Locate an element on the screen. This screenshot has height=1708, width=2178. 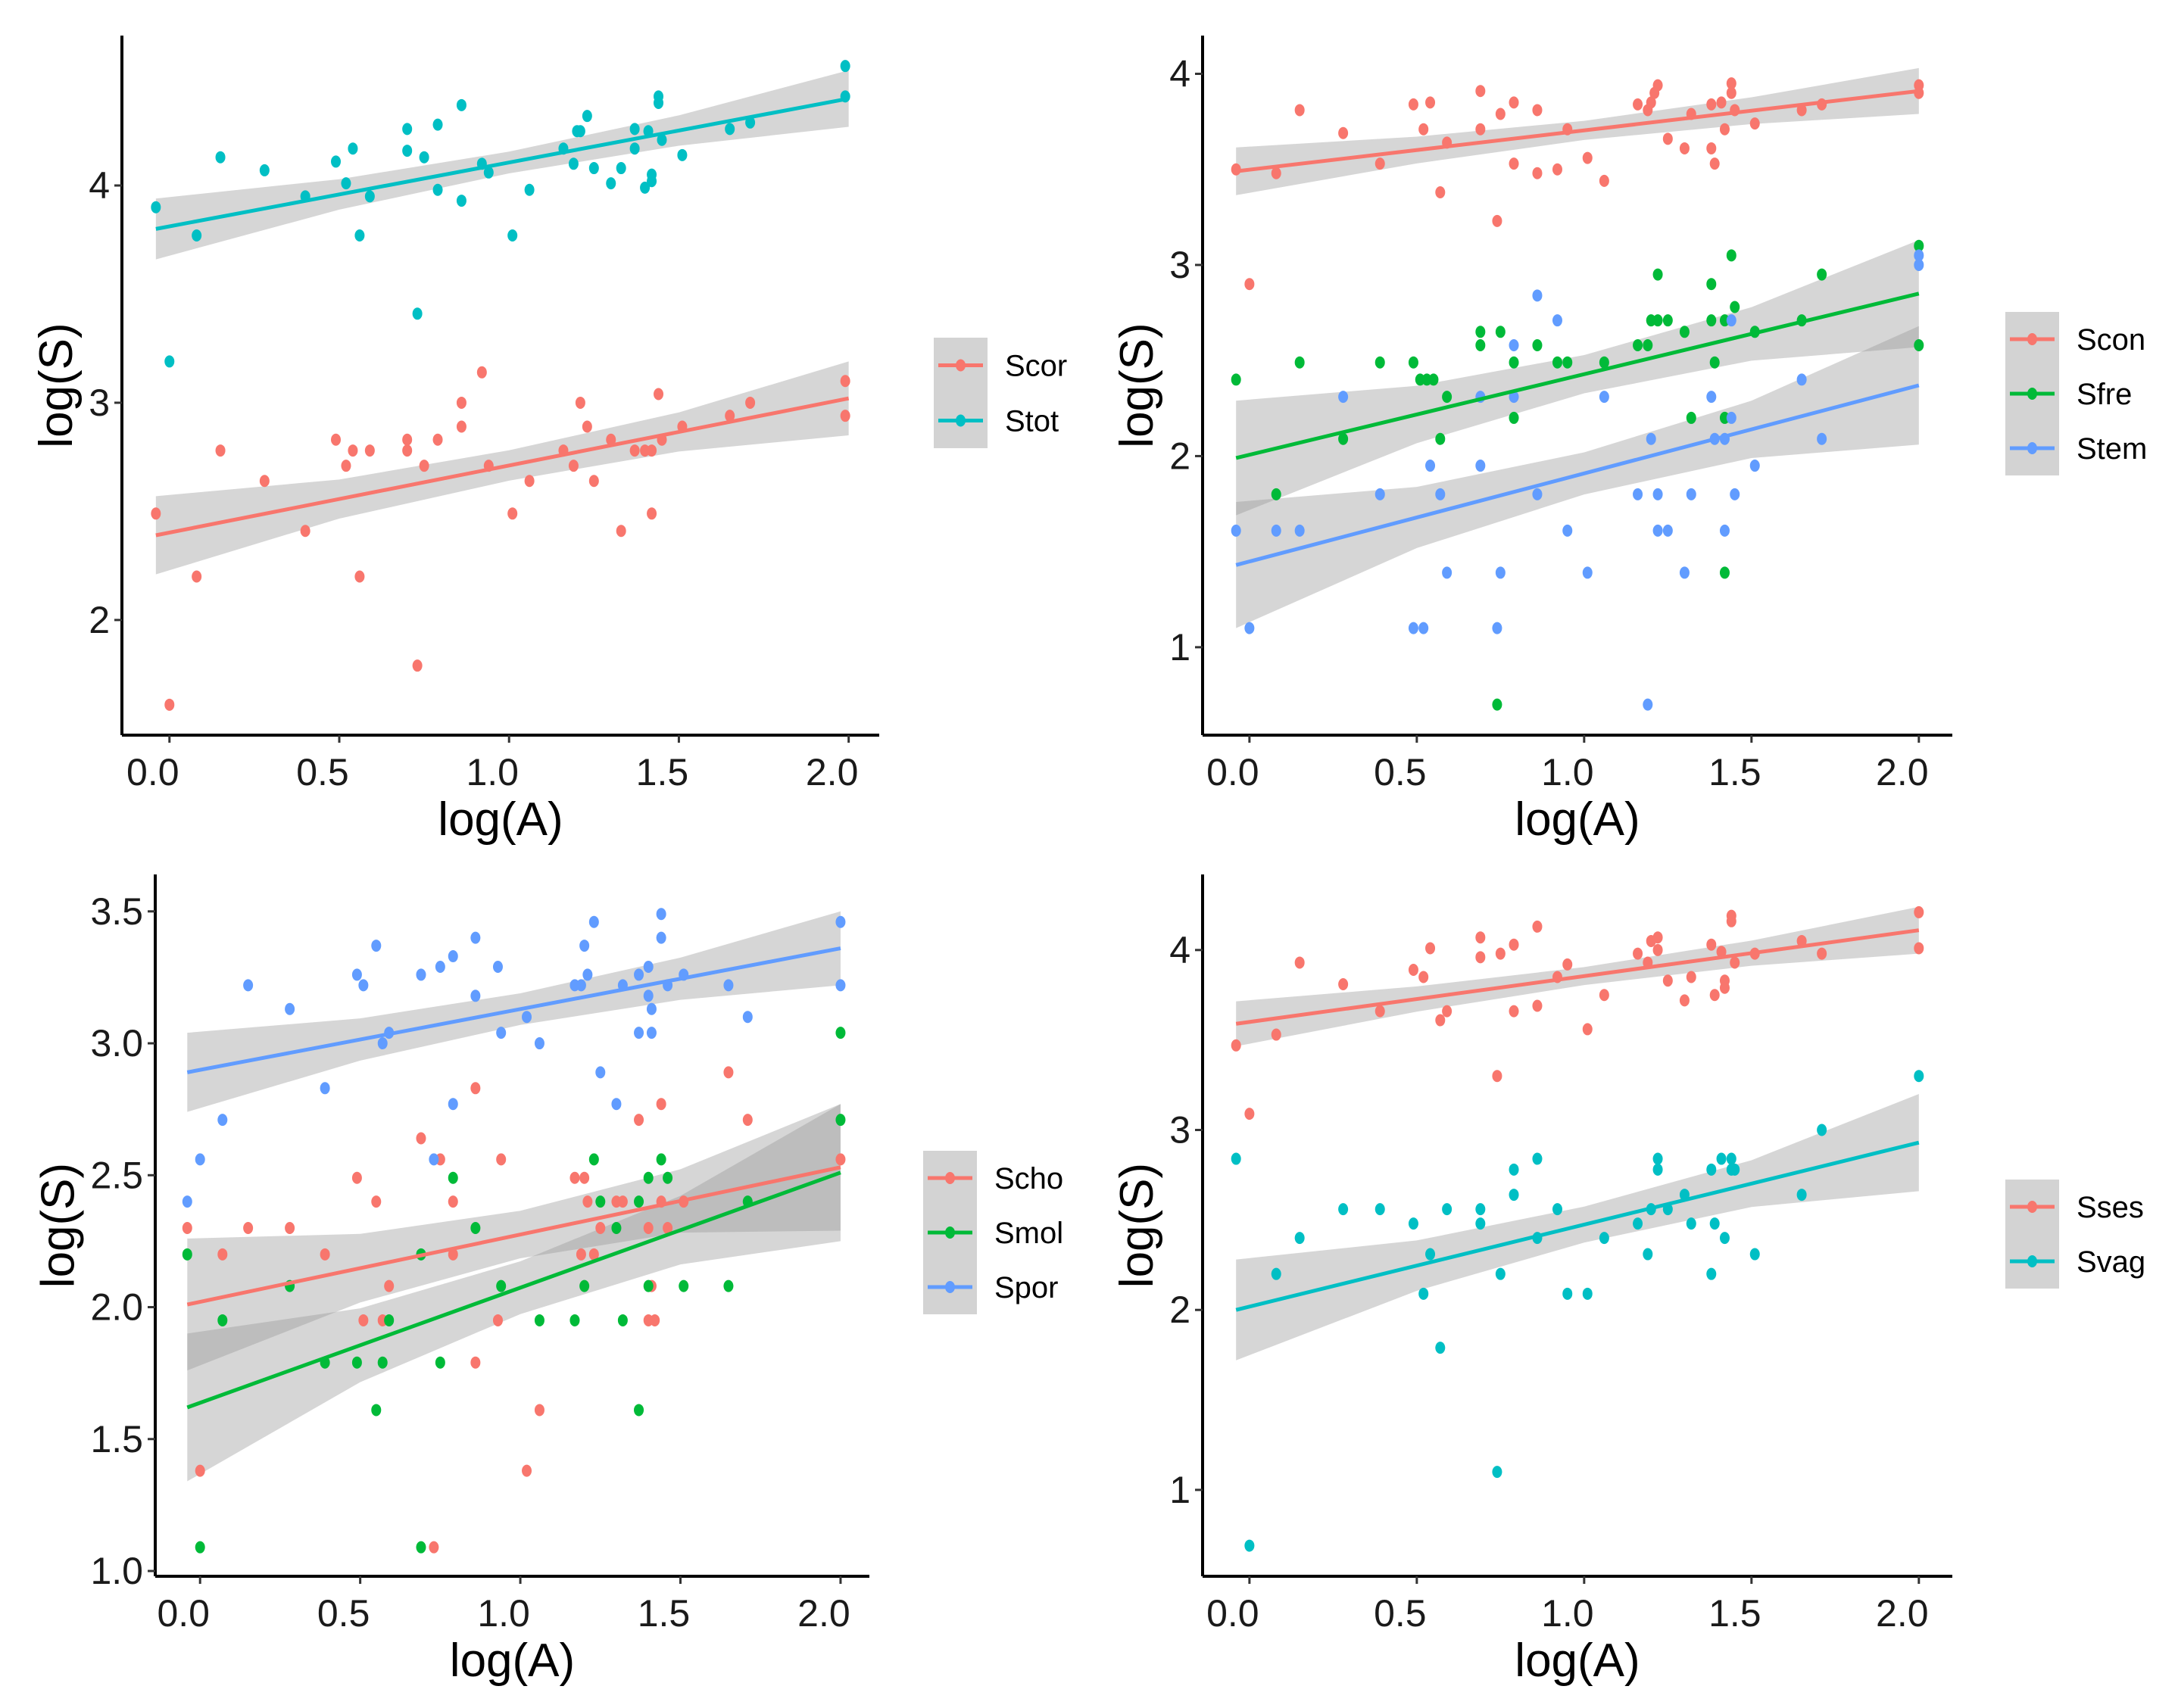
y-tick-label: 4 is located at coordinates (1179, 950).